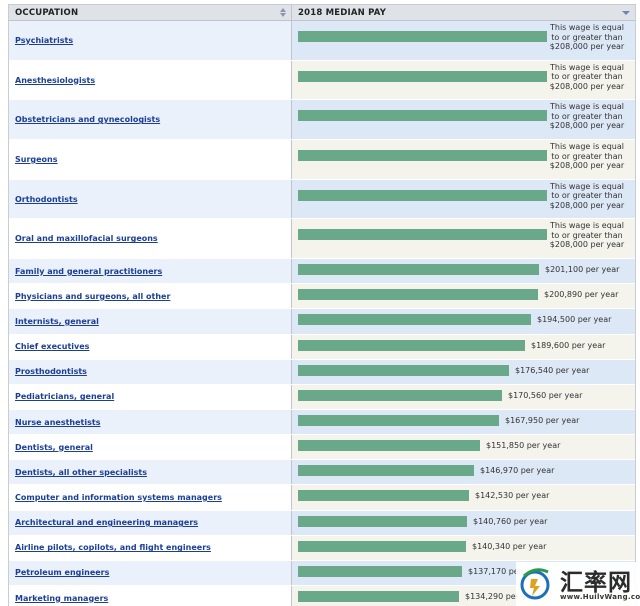 The width and height of the screenshot is (640, 606). What do you see at coordinates (150, 595) in the screenshot?
I see `occupation-cell: Marketing managers` at bounding box center [150, 595].